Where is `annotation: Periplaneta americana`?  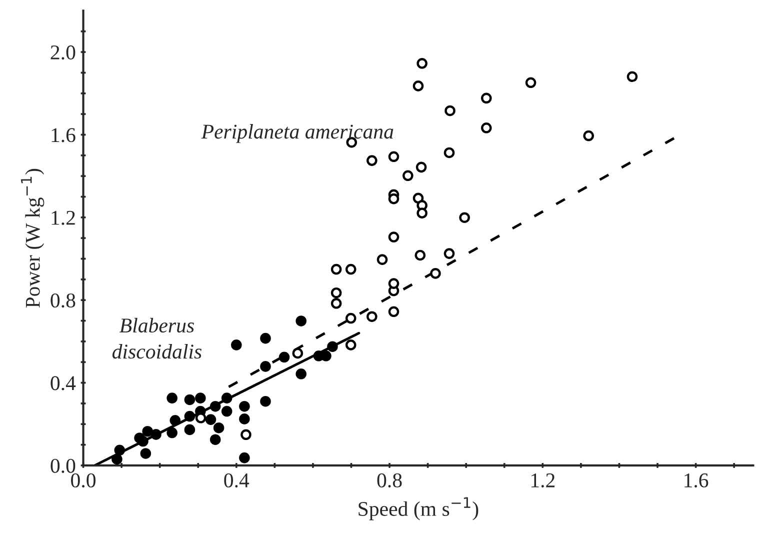 annotation: Periplaneta americana is located at coordinates (297, 133).